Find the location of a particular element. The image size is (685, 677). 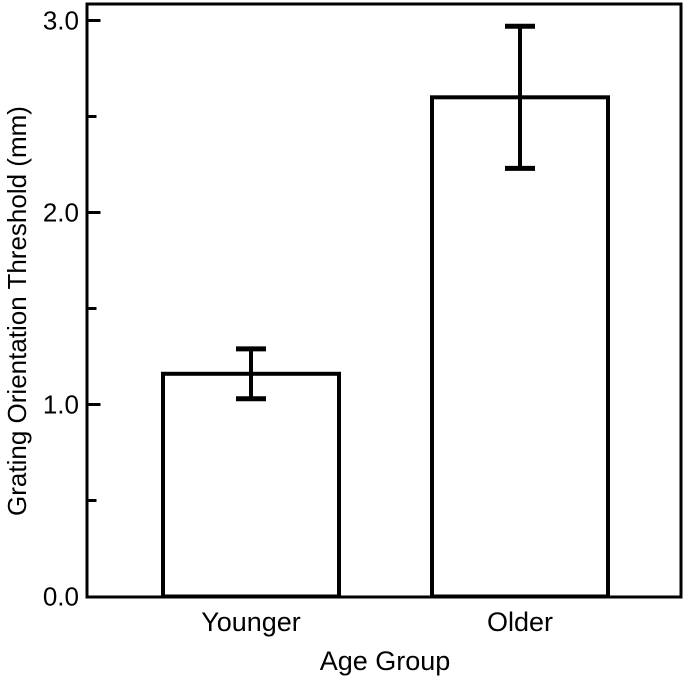

bar-younger is located at coordinates (251, 485).